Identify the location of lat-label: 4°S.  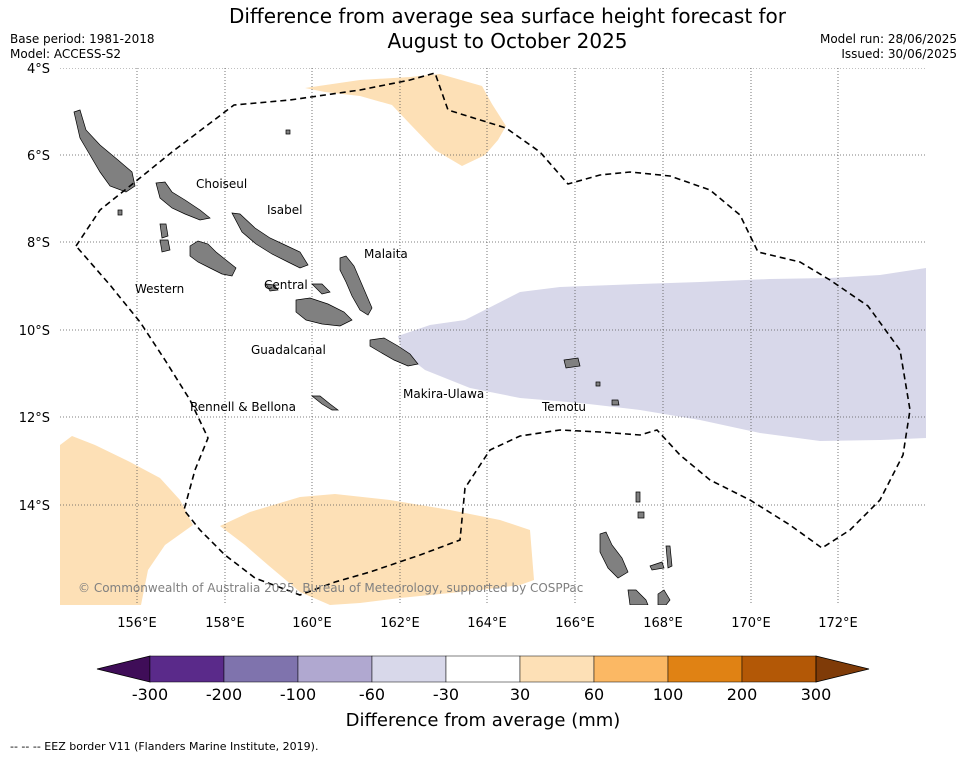
(38, 69).